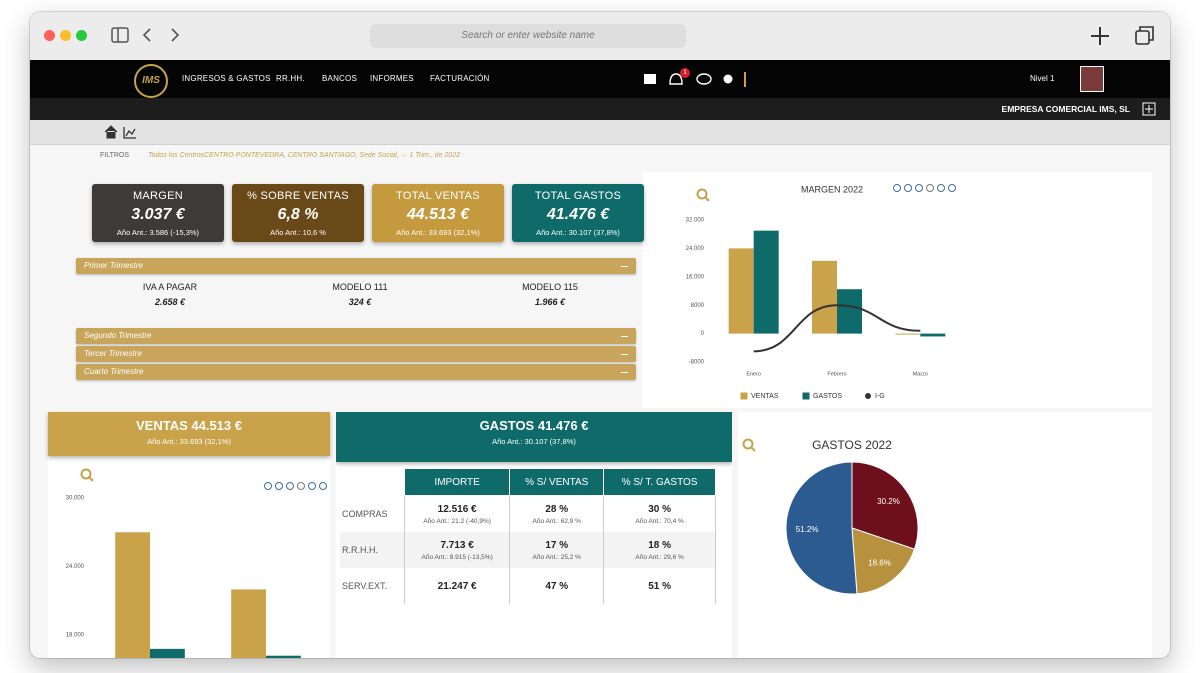  What do you see at coordinates (685, 73) in the screenshot?
I see `notification-badge: 1` at bounding box center [685, 73].